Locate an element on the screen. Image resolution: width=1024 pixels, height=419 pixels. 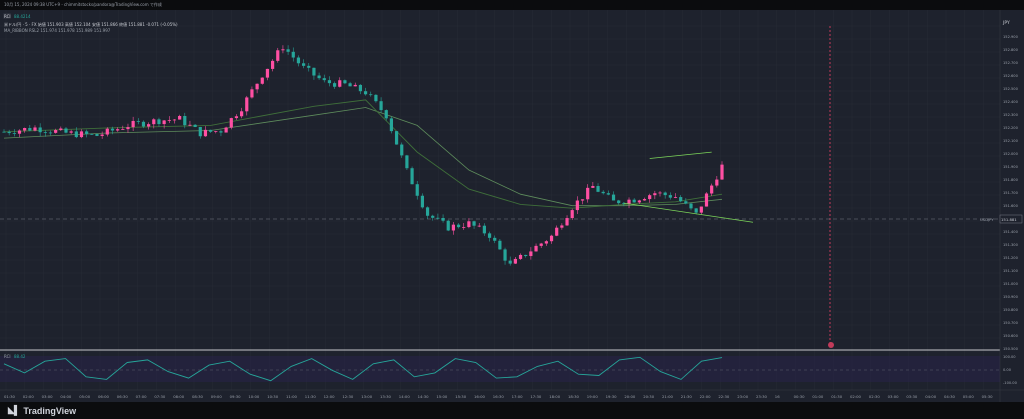
rci-ticks: 100.00 0.00 -100.00 is located at coordinates (1010, 370).